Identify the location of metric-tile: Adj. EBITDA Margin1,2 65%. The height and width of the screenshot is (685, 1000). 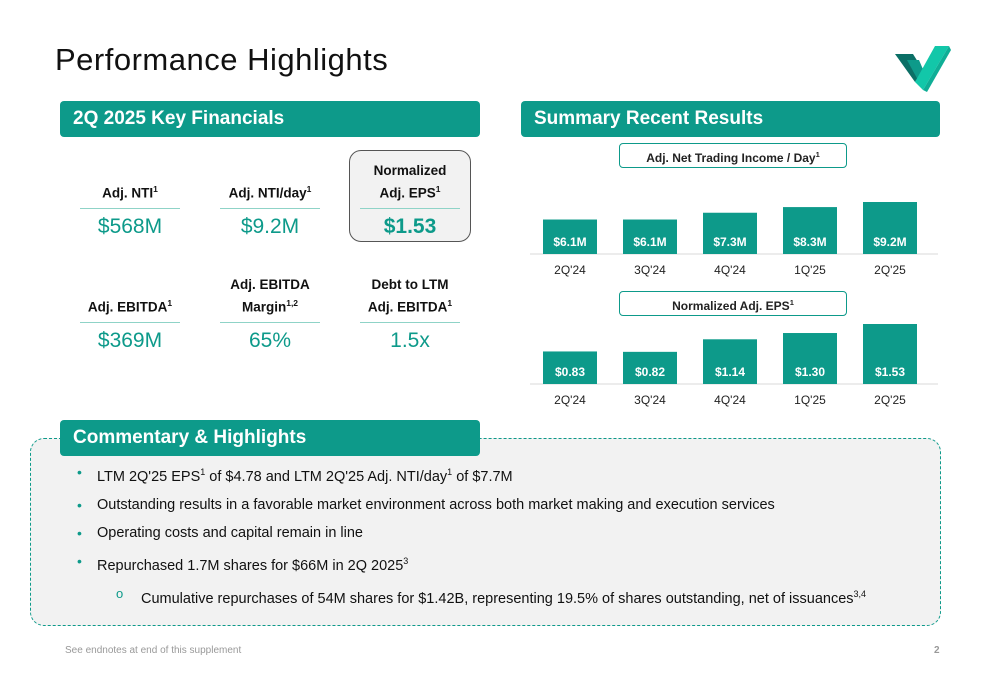
(270, 314).